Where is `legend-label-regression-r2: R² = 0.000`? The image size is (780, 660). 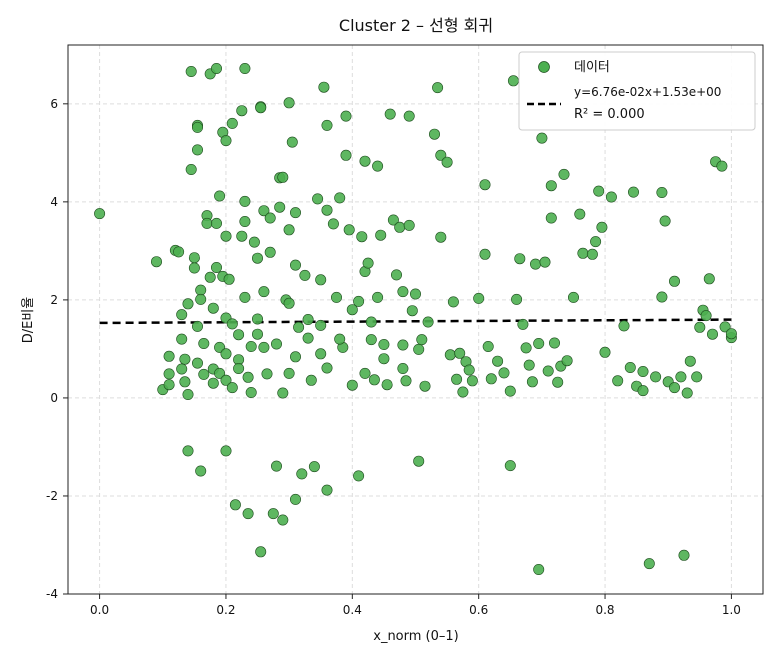 legend-label-regression-r2: R² = 0.000 is located at coordinates (609, 114).